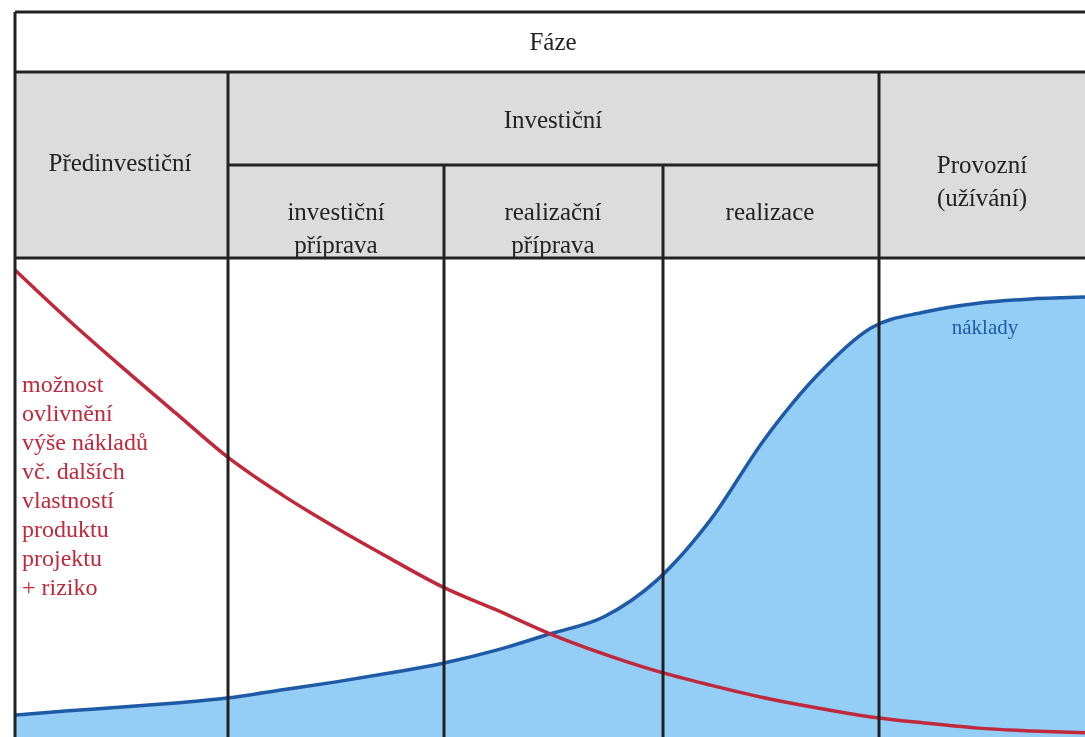 The image size is (1085, 737). I want to click on series-label: náklady, so click(985, 327).